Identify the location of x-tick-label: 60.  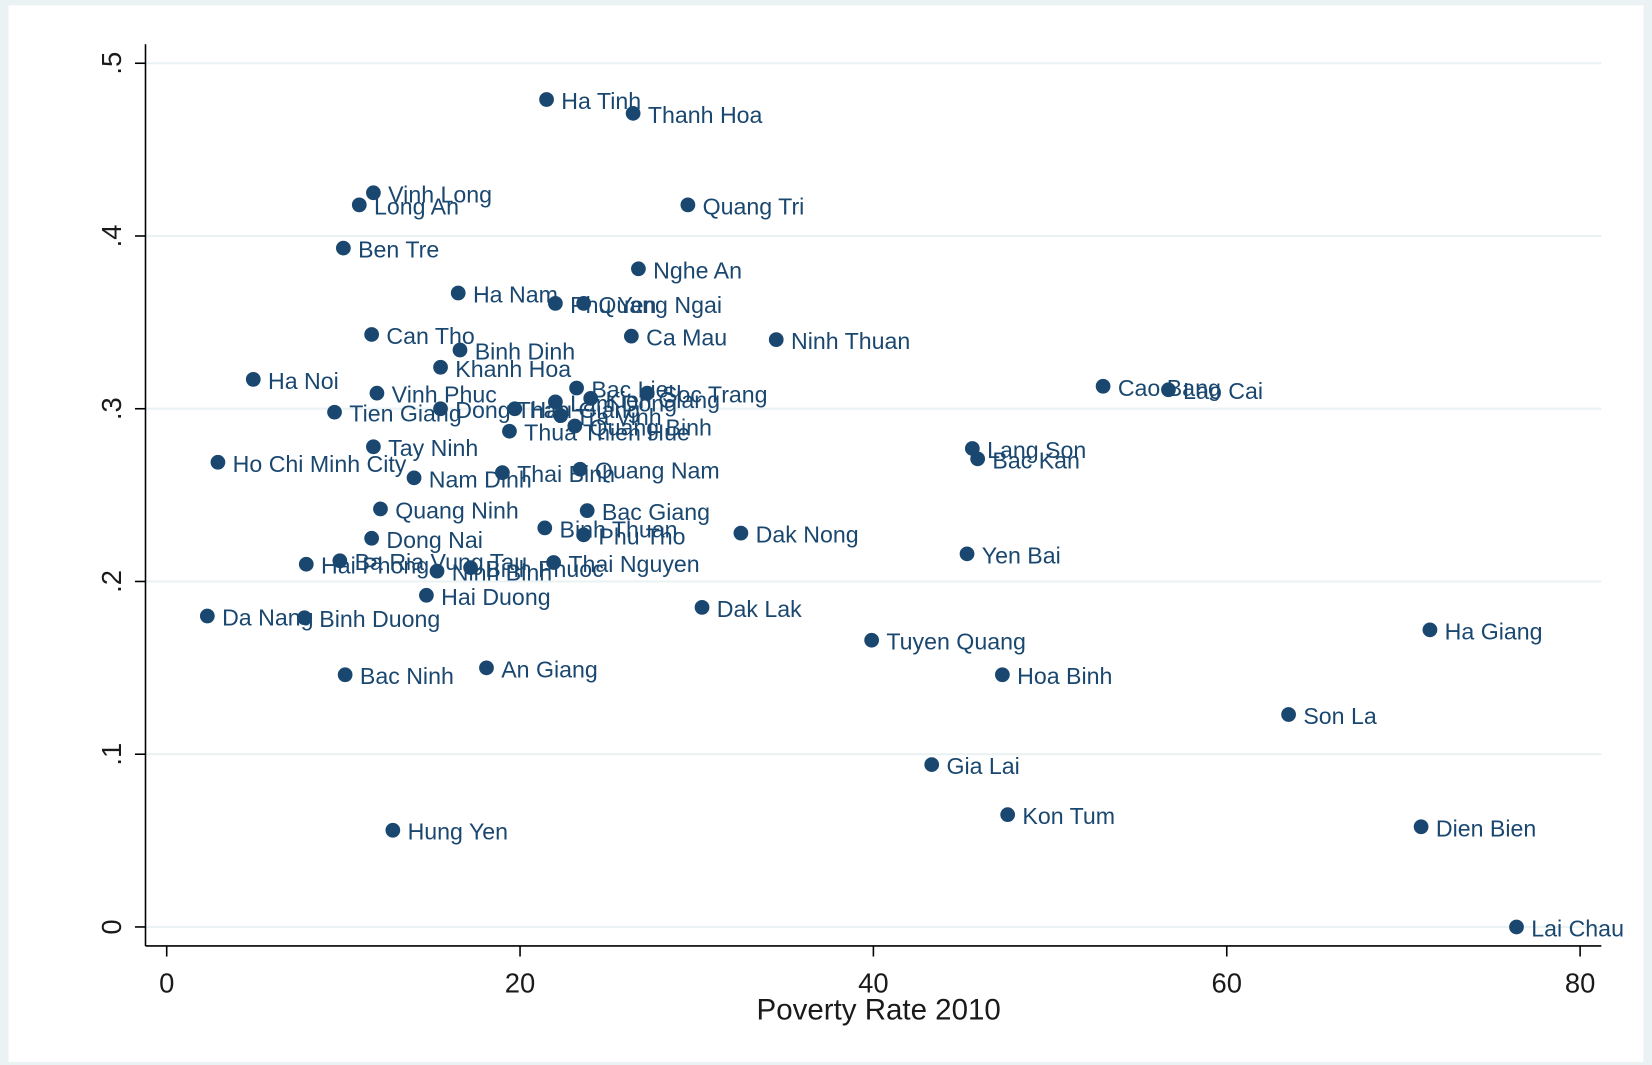
(1227, 982).